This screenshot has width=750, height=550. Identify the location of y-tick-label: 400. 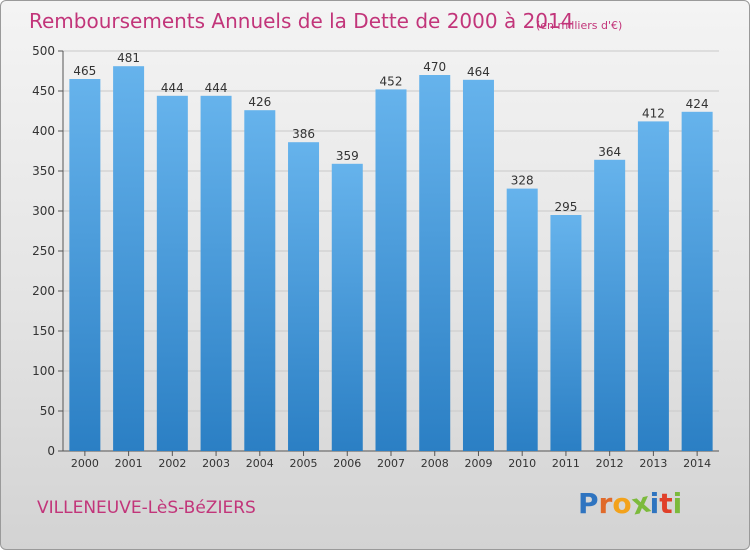
(43, 131).